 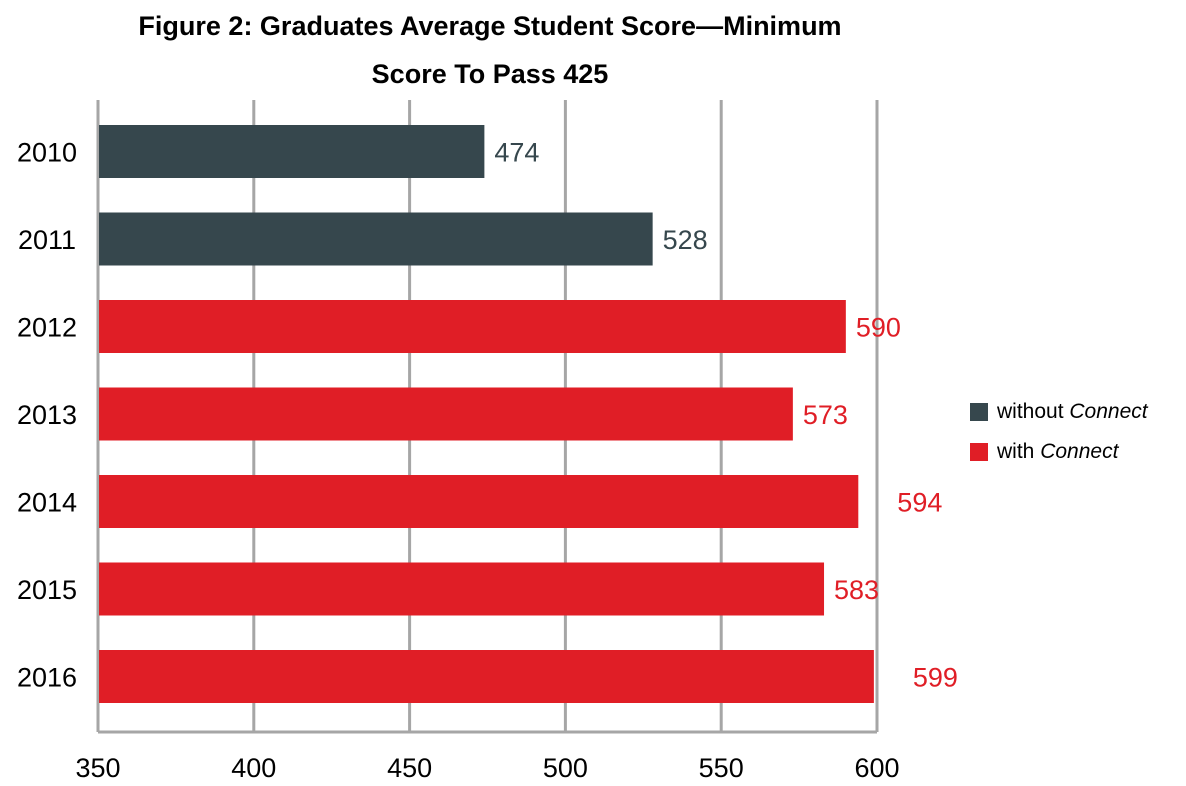 I want to click on bar-2011, so click(x=376, y=239).